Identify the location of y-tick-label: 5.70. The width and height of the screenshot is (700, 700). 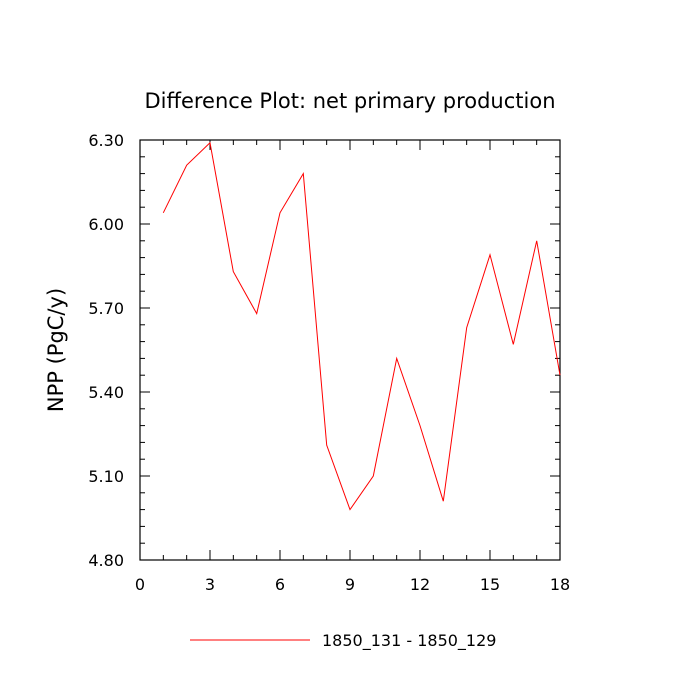
(106, 308).